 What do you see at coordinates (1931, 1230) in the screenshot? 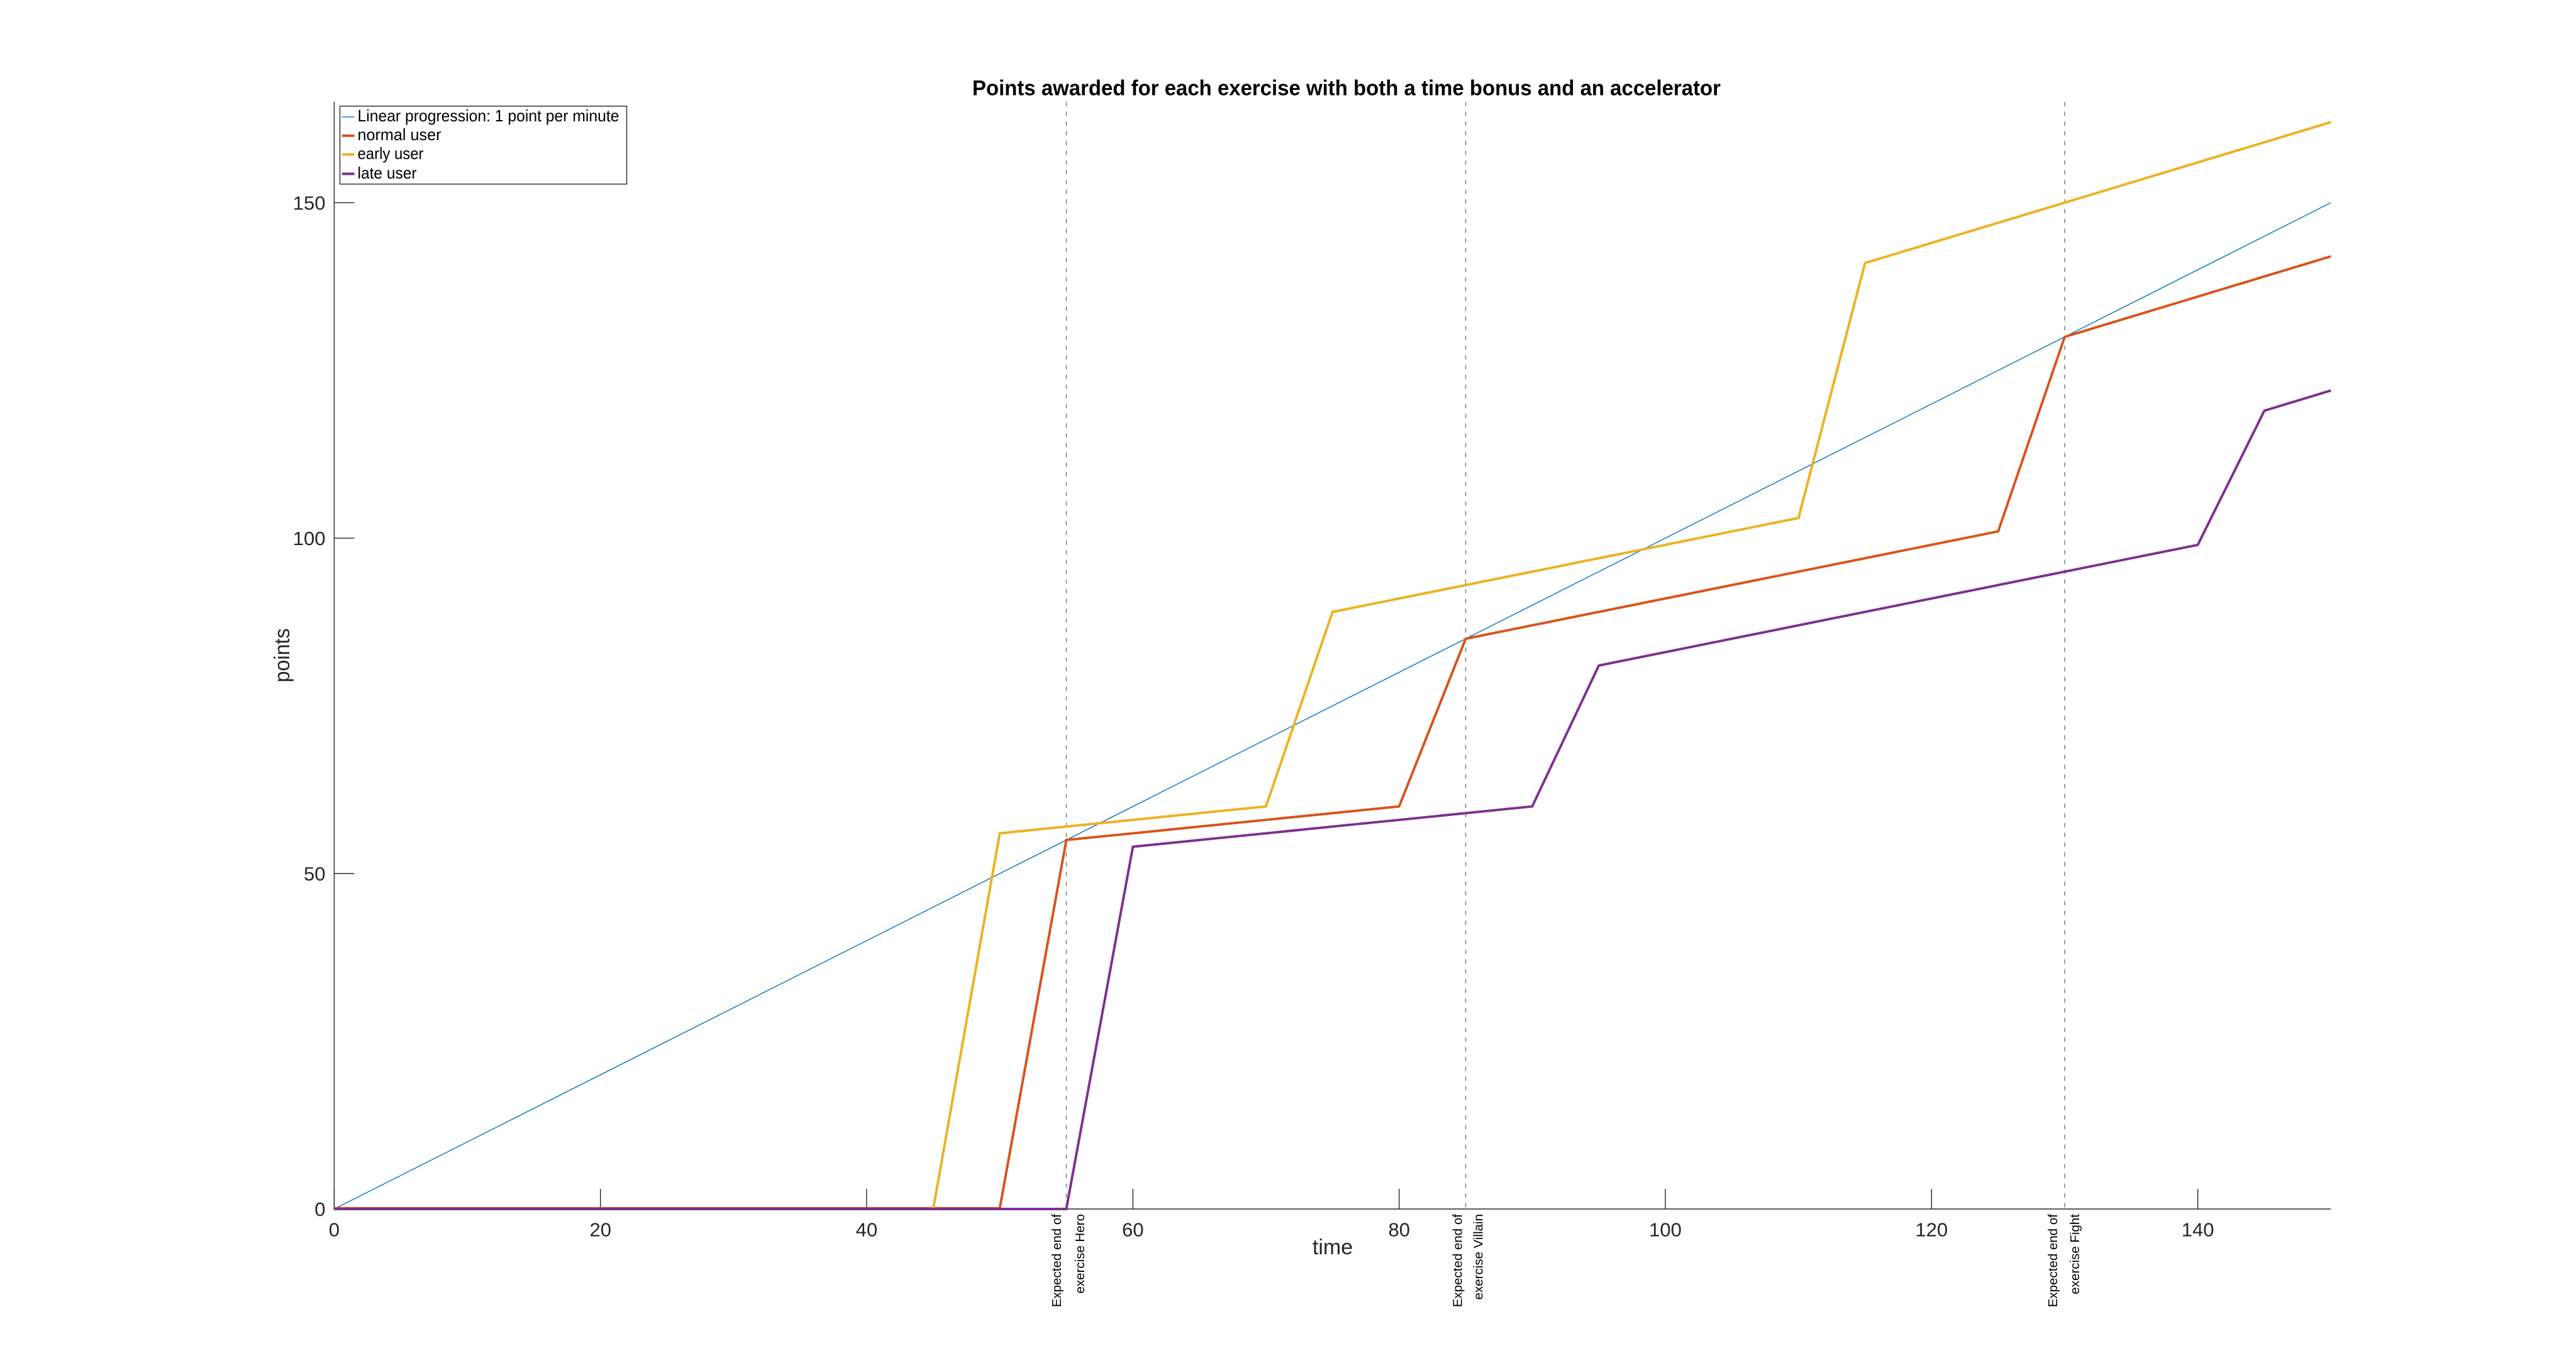
I see `svg-text: 120` at bounding box center [1931, 1230].